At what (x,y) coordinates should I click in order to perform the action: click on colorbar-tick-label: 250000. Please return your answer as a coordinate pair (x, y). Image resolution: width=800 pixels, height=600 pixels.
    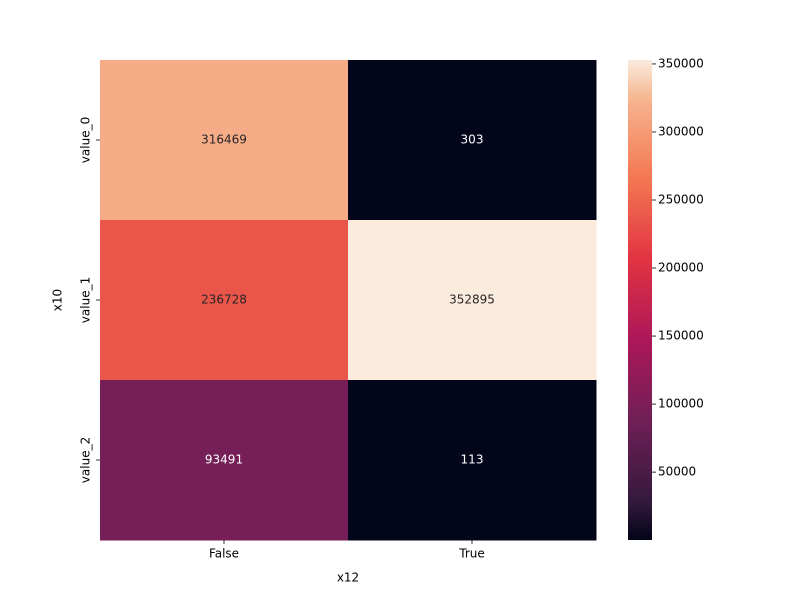
    Looking at the image, I should click on (681, 200).